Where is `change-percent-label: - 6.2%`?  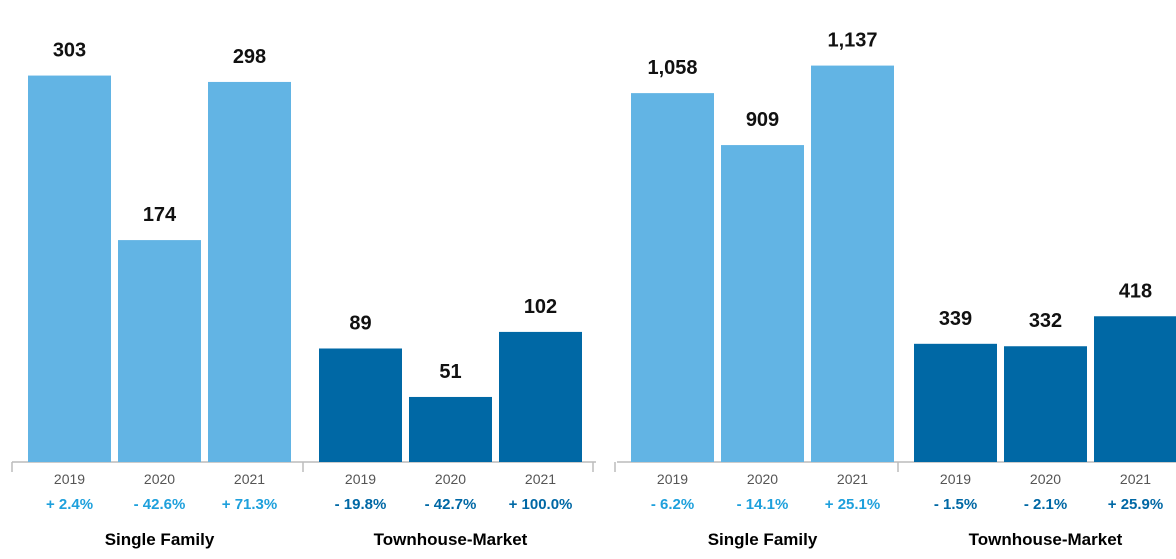 change-percent-label: - 6.2% is located at coordinates (672, 504).